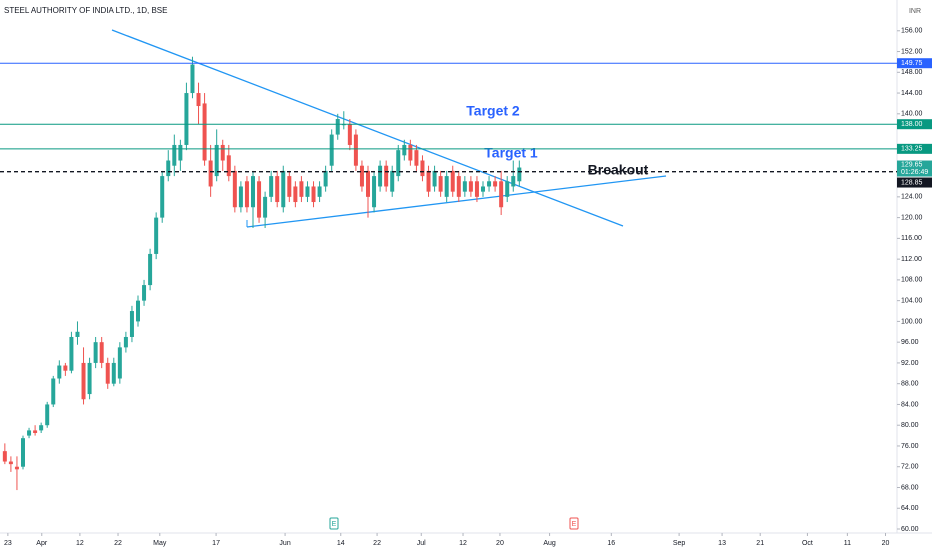 This screenshot has height=550, width=932. Describe the element at coordinates (912, 114) in the screenshot. I see `y-tick-label: 140.00` at that location.